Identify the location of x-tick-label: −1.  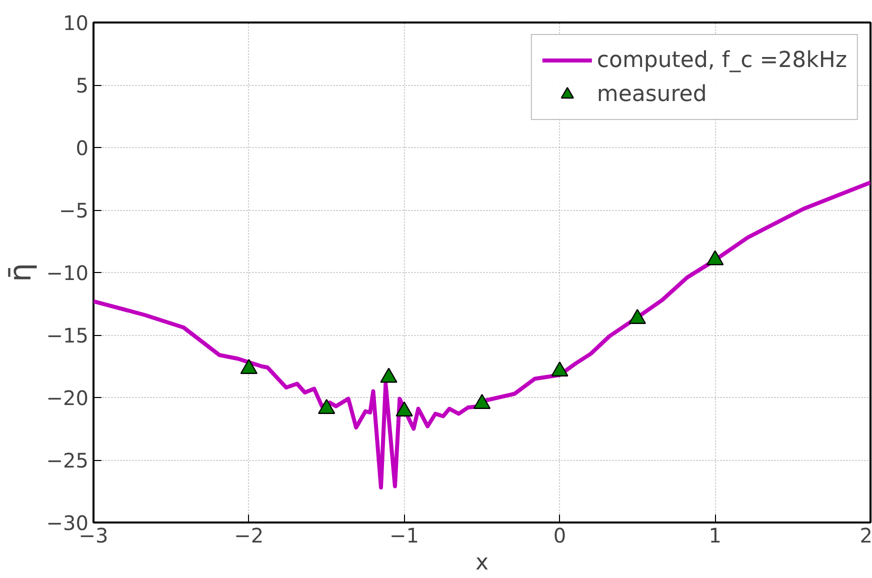
(405, 536).